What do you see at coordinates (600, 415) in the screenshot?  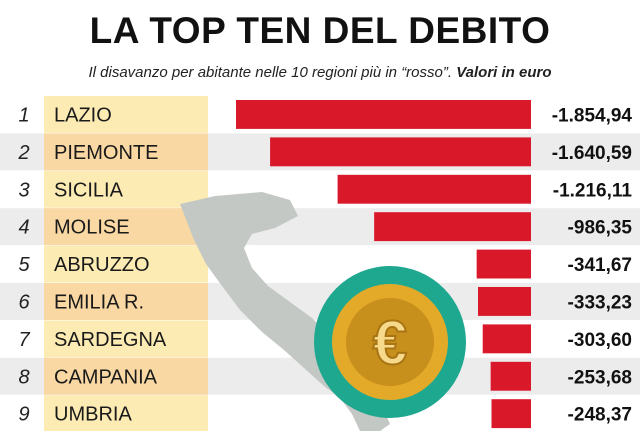 I see `value-label: -248,37` at bounding box center [600, 415].